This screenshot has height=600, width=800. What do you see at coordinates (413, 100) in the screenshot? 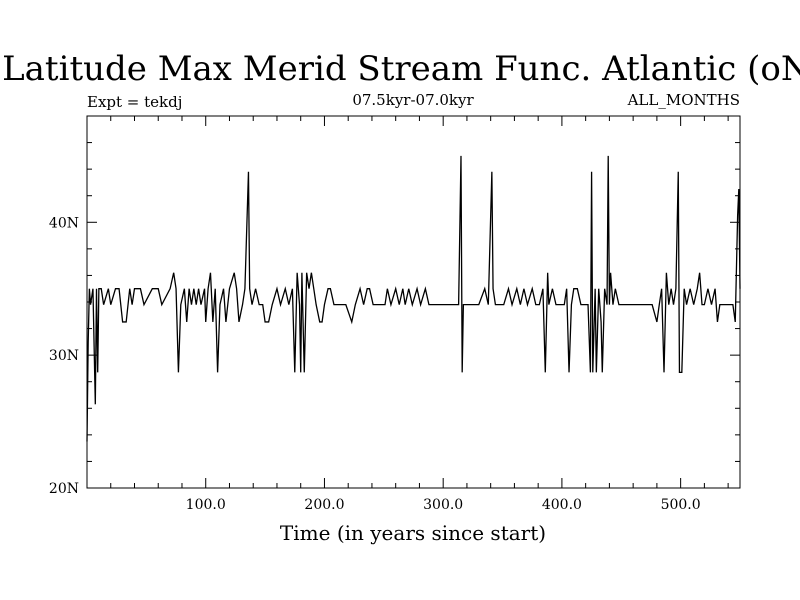
I see `chart-subtitle-center: 07.5kyr-07.0kyr` at bounding box center [413, 100].